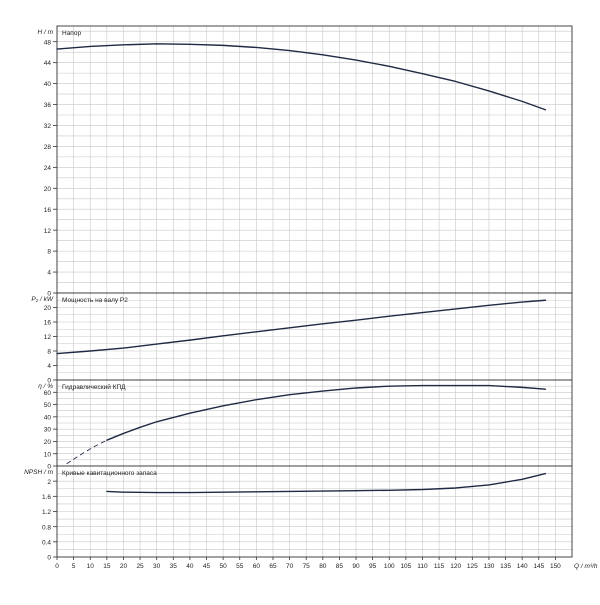 This screenshot has width=600, height=605. Describe the element at coordinates (326, 412) in the screenshot. I see `series-line-efficiency` at that location.